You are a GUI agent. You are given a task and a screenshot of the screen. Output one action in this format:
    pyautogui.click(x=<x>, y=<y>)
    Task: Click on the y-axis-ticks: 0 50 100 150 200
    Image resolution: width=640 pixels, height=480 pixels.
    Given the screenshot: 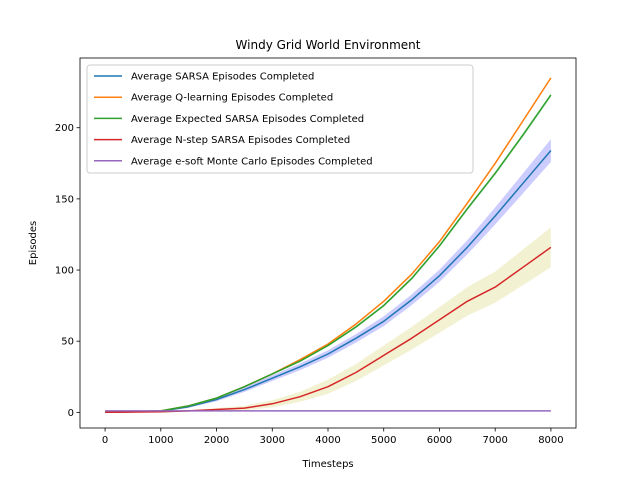 What is the action you would take?
    pyautogui.click(x=67, y=271)
    